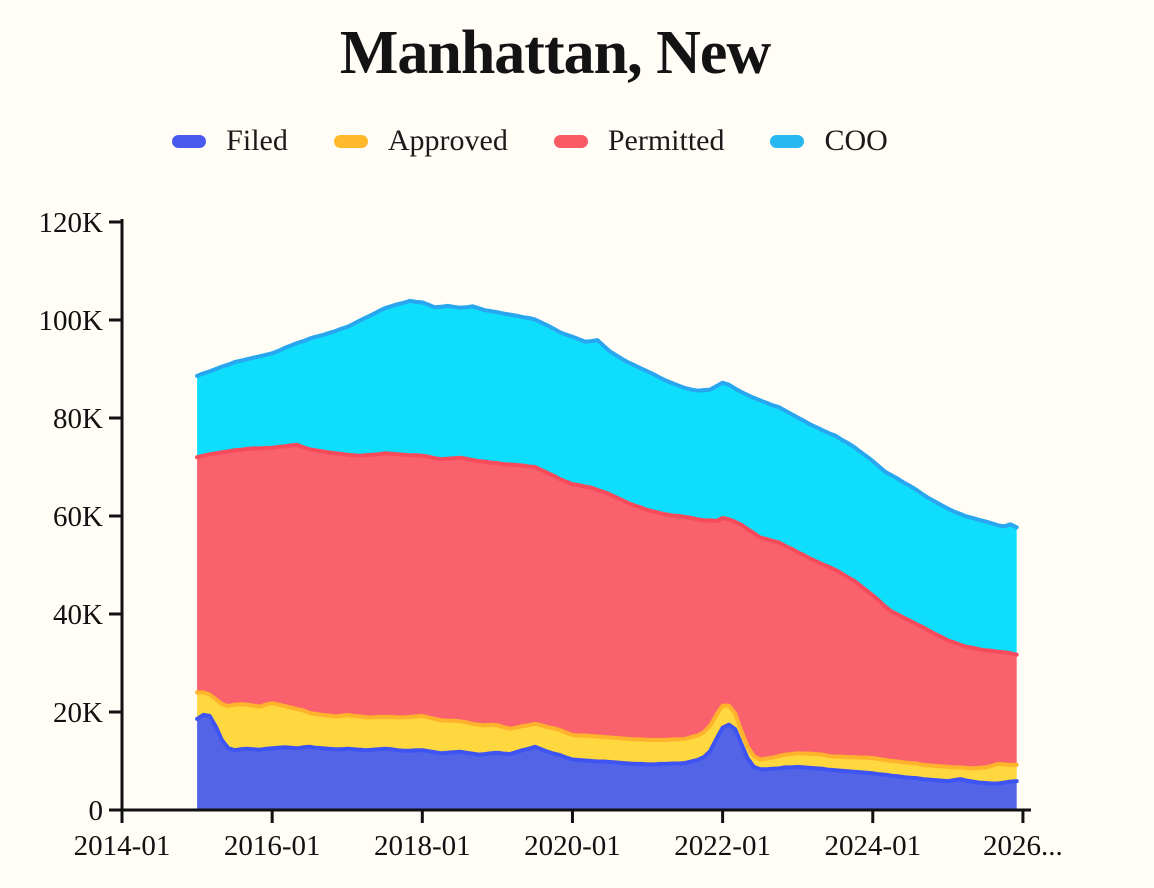 The width and height of the screenshot is (1154, 888). Describe the element at coordinates (71, 223) in the screenshot. I see `y-tick-label: 120K` at that location.